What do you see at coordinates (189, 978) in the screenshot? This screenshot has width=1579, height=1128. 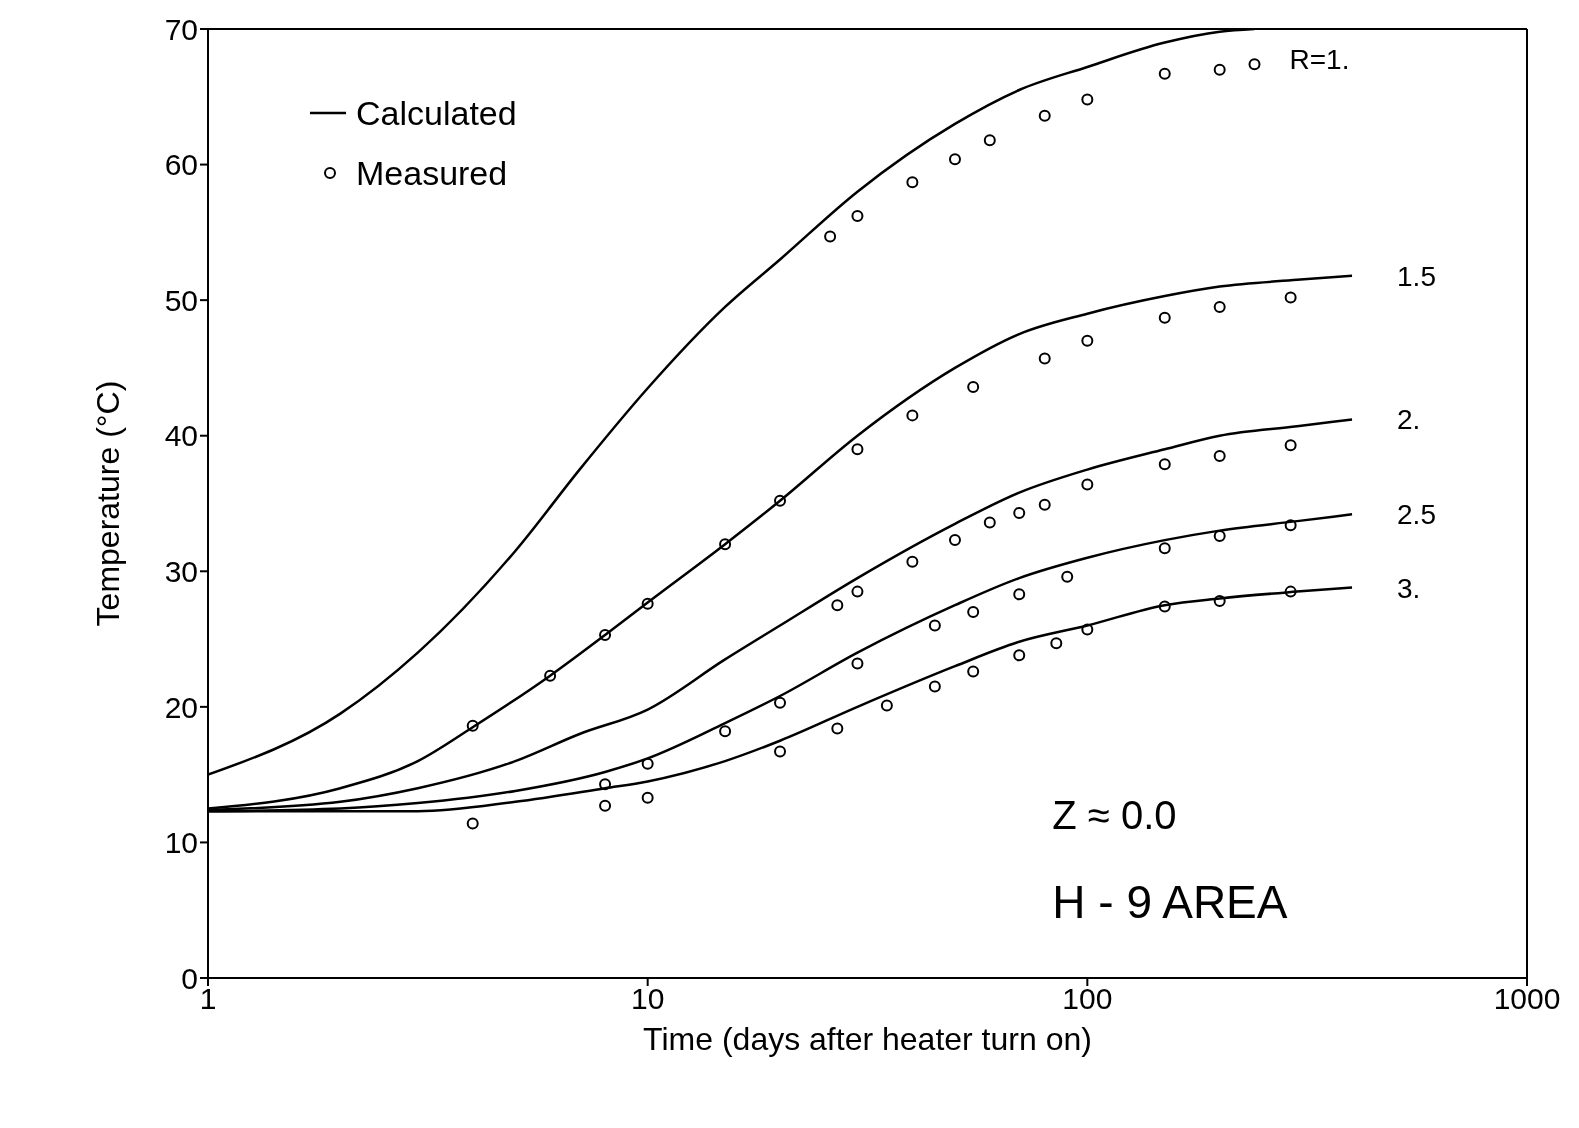 I see `y-tick-label: 0` at bounding box center [189, 978].